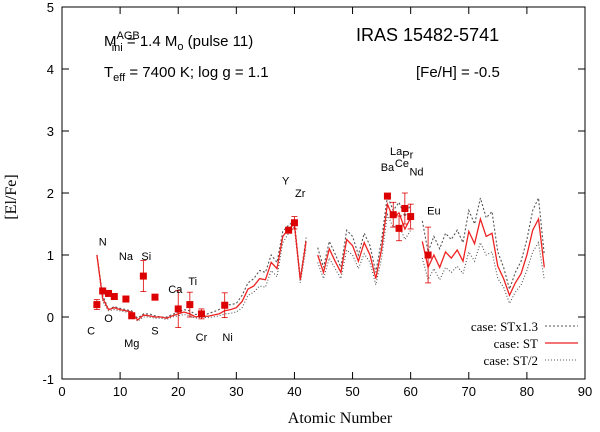  I want to click on mass-sub: ini, so click(117, 48).